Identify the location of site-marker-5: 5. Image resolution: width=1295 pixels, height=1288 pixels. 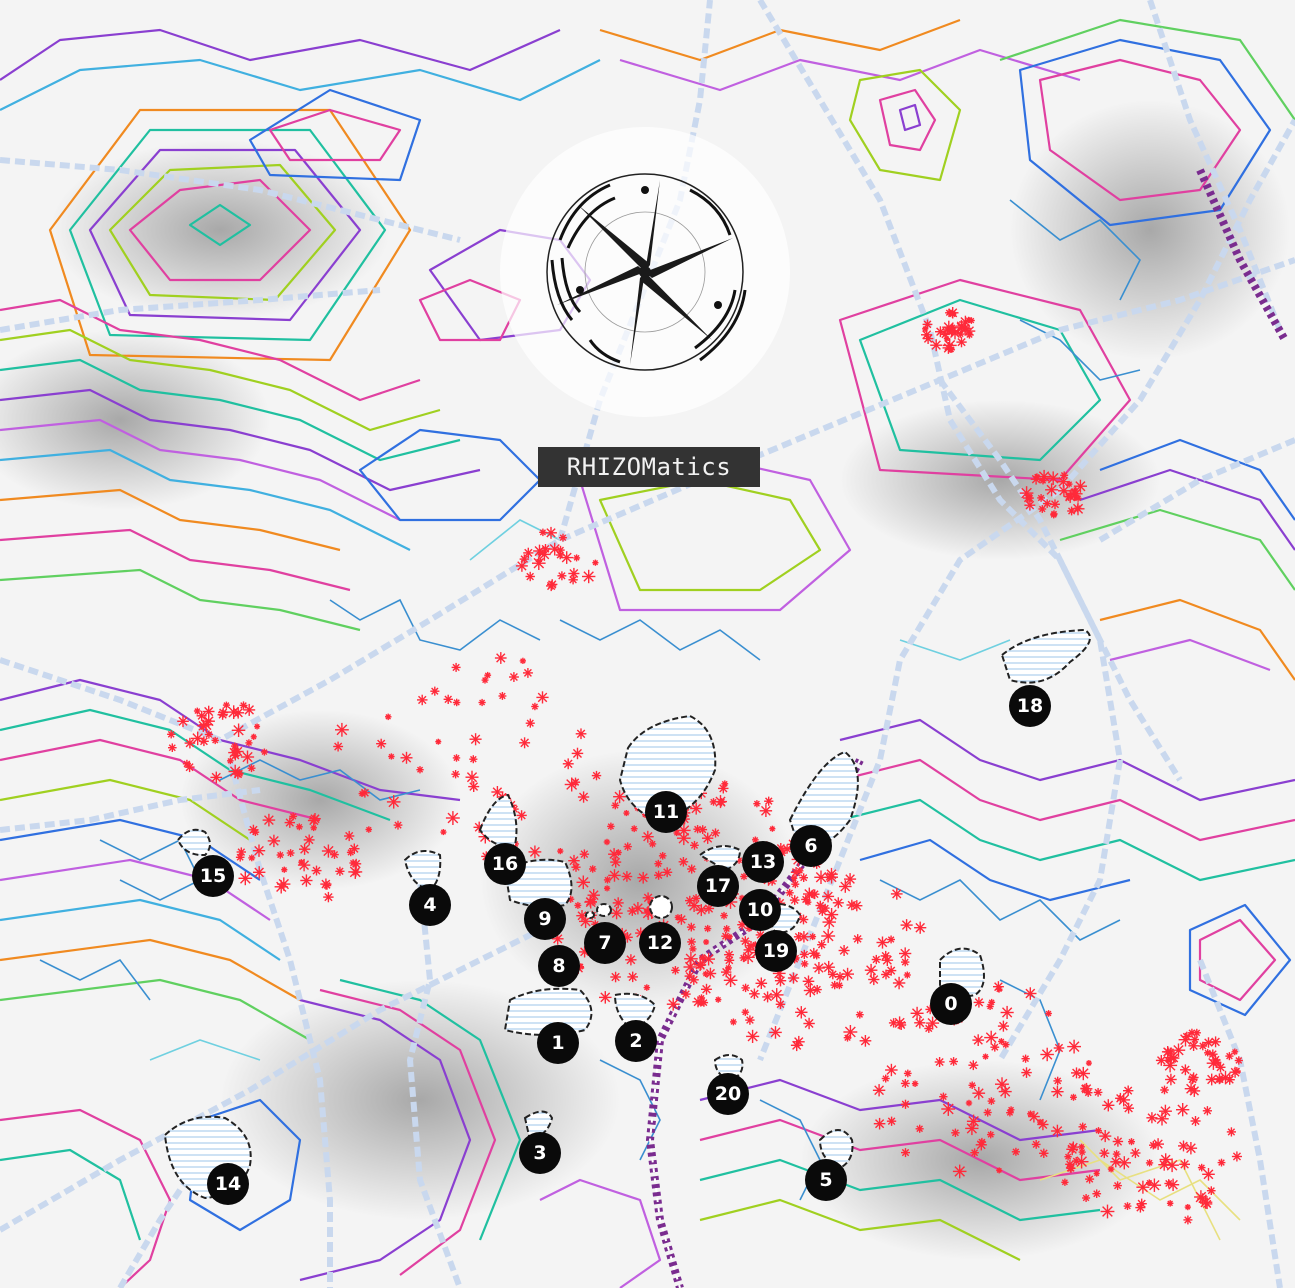
(826, 1180).